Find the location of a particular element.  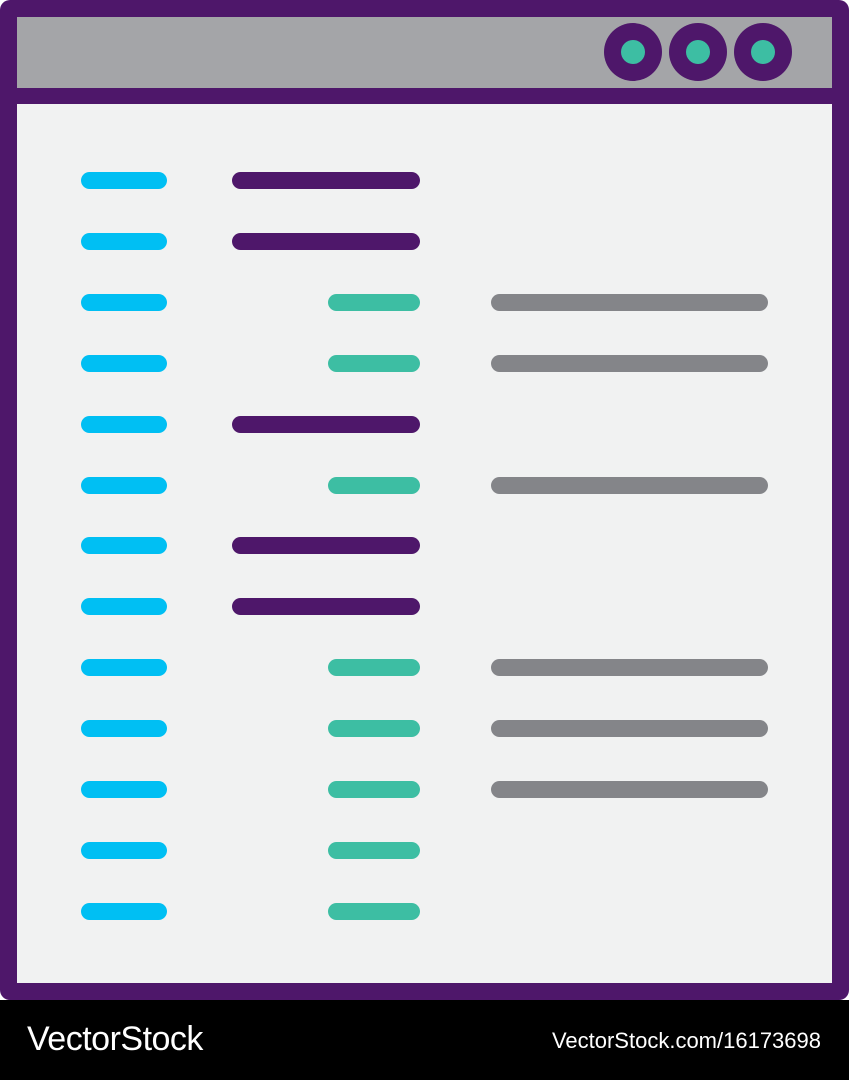

watermark-footer: VectorStock VectorStock.com/16173698 is located at coordinates (424, 1040).